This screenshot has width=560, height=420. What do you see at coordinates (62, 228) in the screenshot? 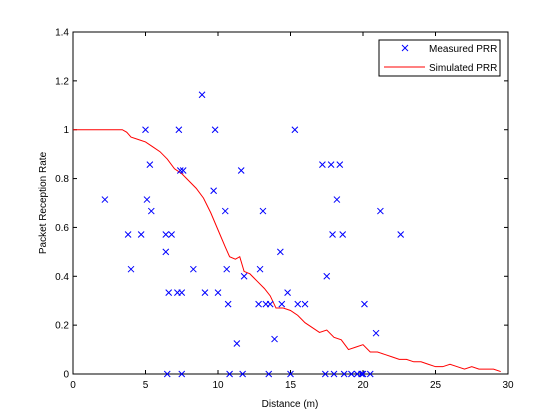
I see `y-tick-label: 0.6` at bounding box center [62, 228].